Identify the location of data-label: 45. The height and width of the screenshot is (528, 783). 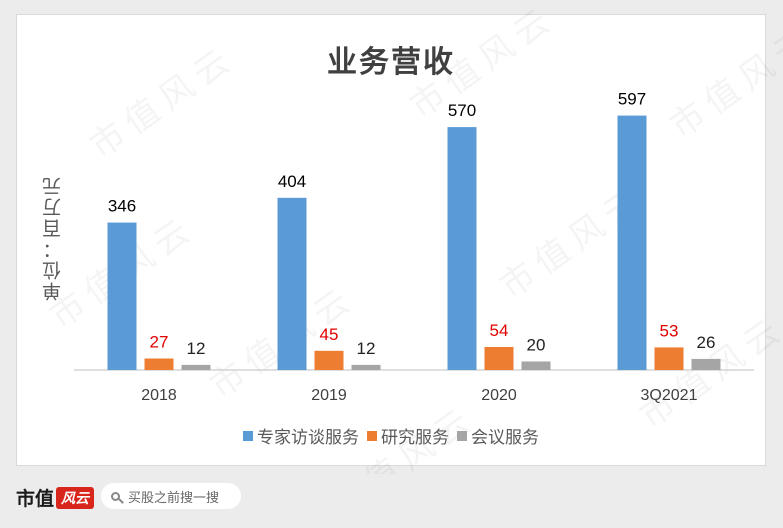
(329, 334).